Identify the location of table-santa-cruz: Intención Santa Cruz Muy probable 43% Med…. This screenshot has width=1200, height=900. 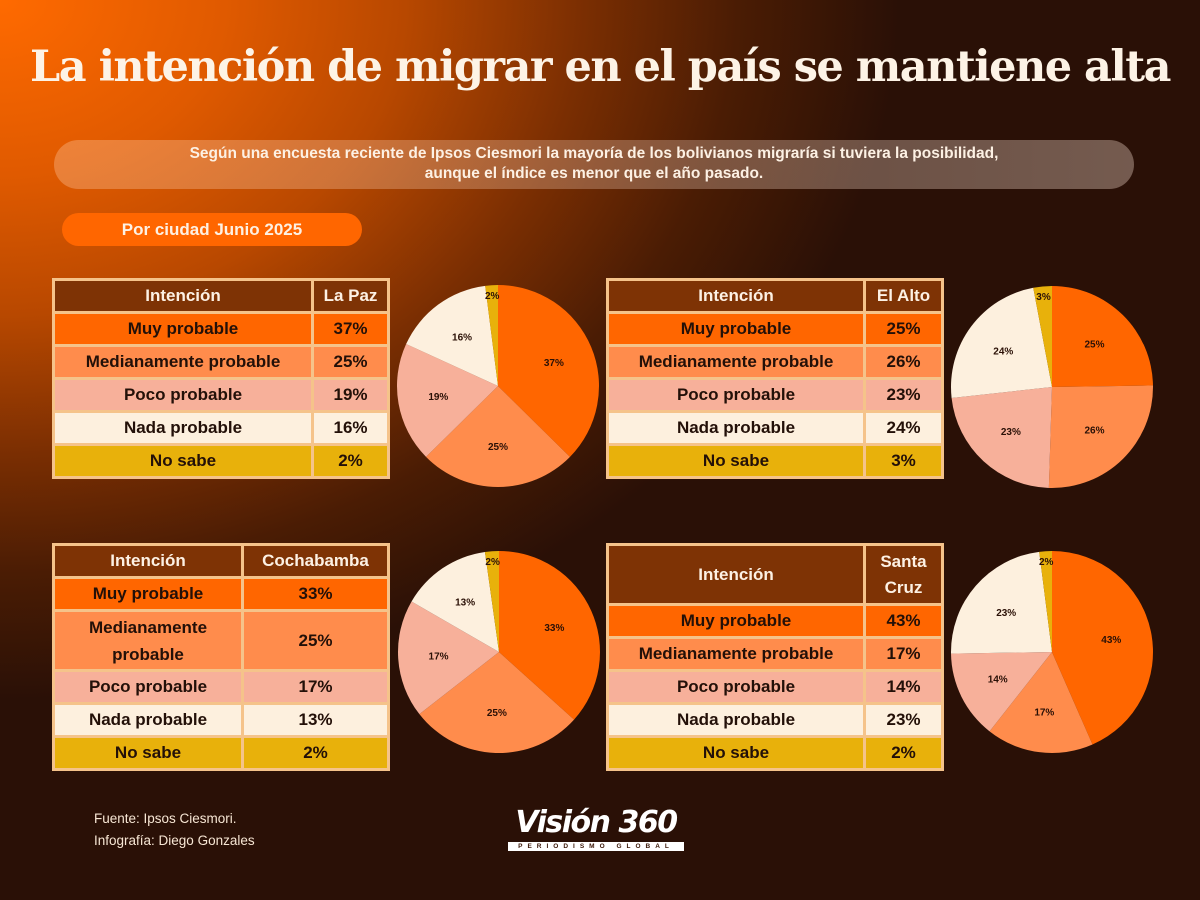
(775, 657).